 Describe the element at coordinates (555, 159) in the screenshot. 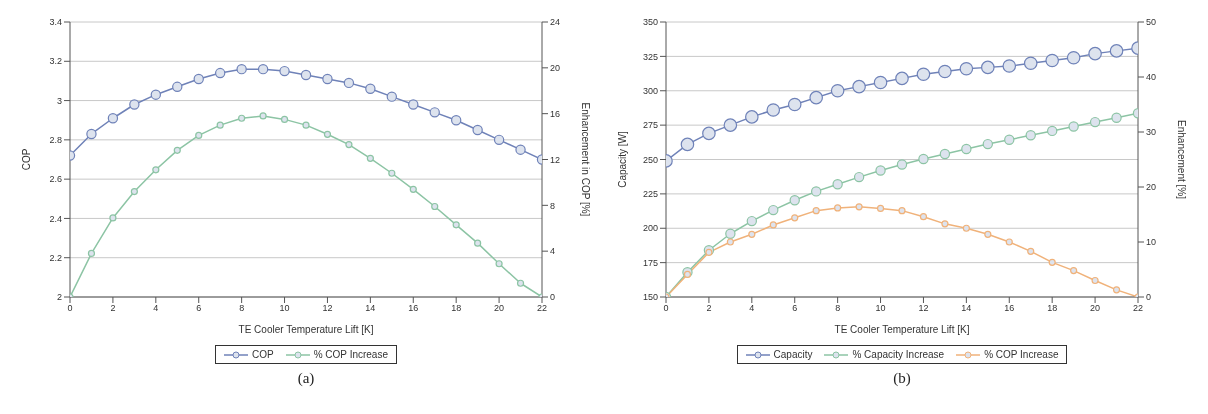

I see `y2-tick-label: 12` at that location.